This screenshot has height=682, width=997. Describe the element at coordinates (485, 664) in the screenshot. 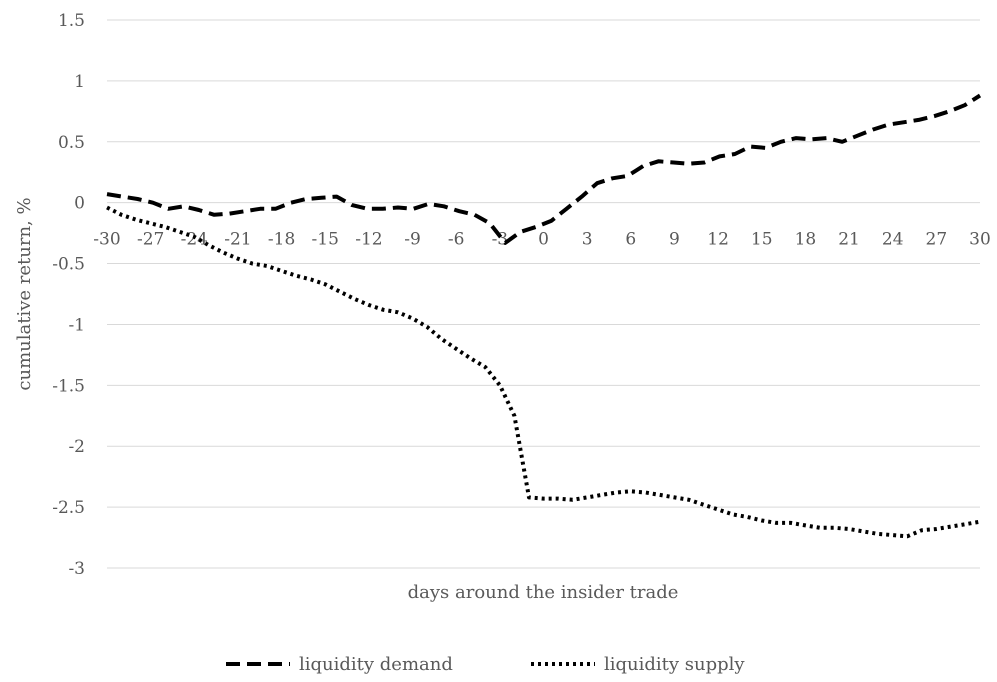

I see `legend: liquidity demand liquidity supply` at that location.